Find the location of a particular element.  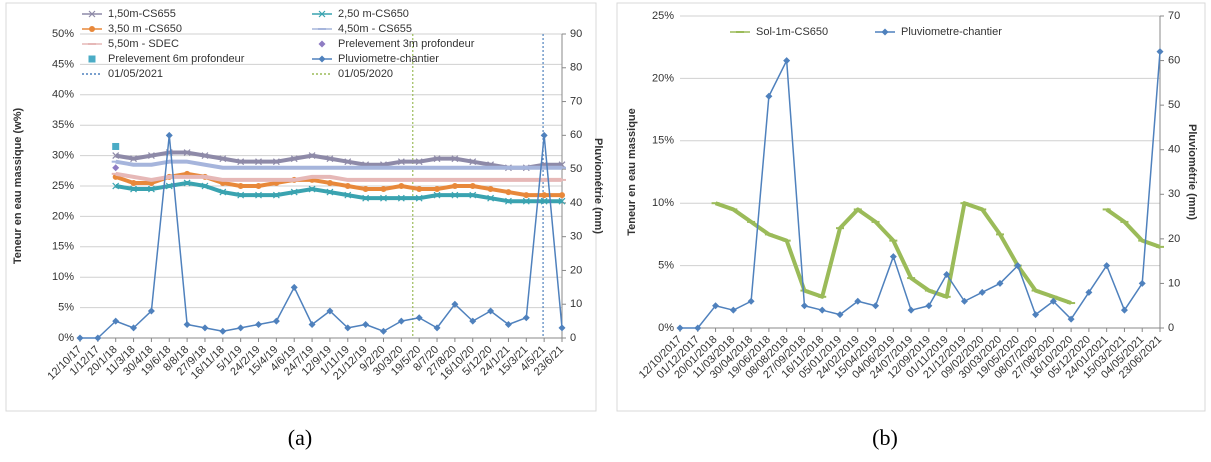

legend-label: Prelevement 3m profondeur is located at coordinates (406, 44).